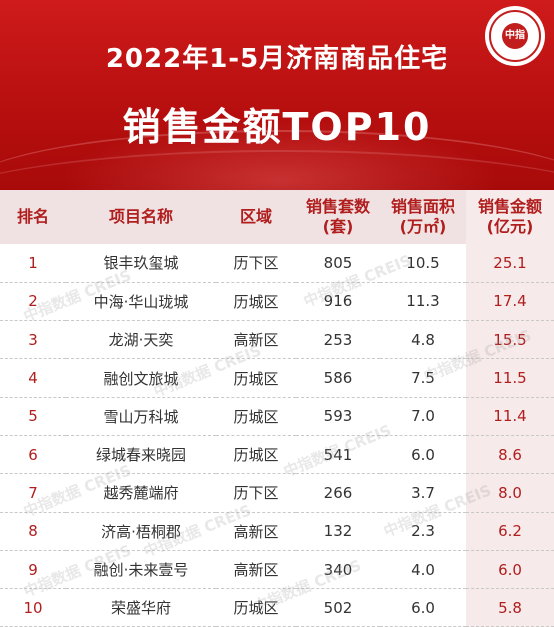 This screenshot has height=627, width=554. I want to click on table-row: 7 越秀麓端府 历下区 266 3.7 8.0, so click(277, 493).